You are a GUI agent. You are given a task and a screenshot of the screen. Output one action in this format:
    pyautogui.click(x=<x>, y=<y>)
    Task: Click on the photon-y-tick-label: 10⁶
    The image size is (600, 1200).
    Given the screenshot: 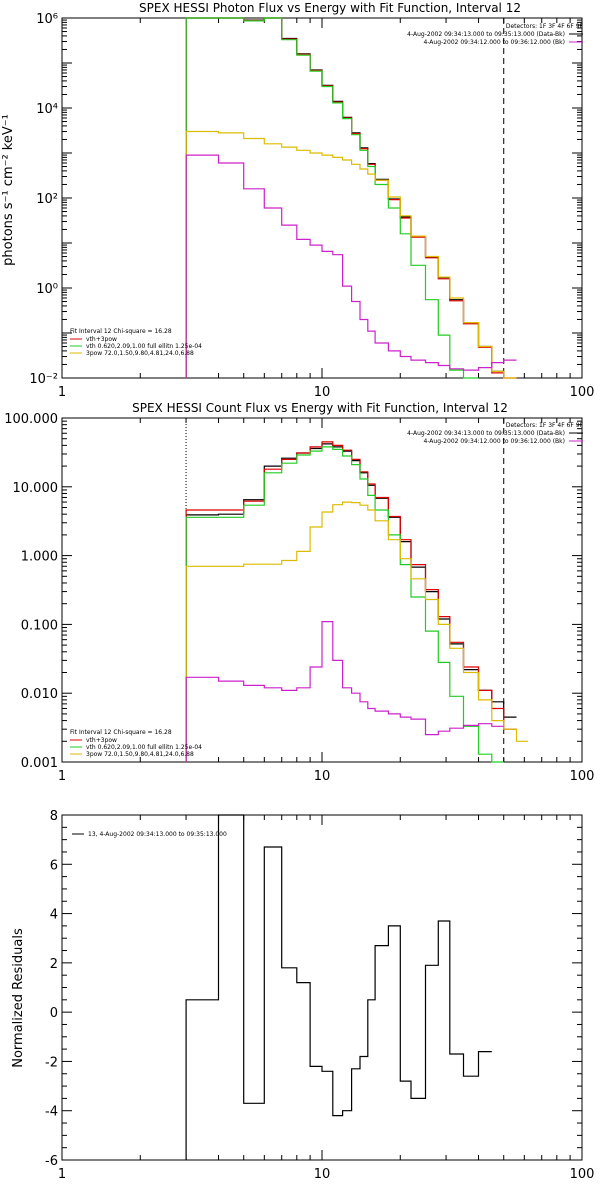 What is the action you would take?
    pyautogui.click(x=47, y=19)
    